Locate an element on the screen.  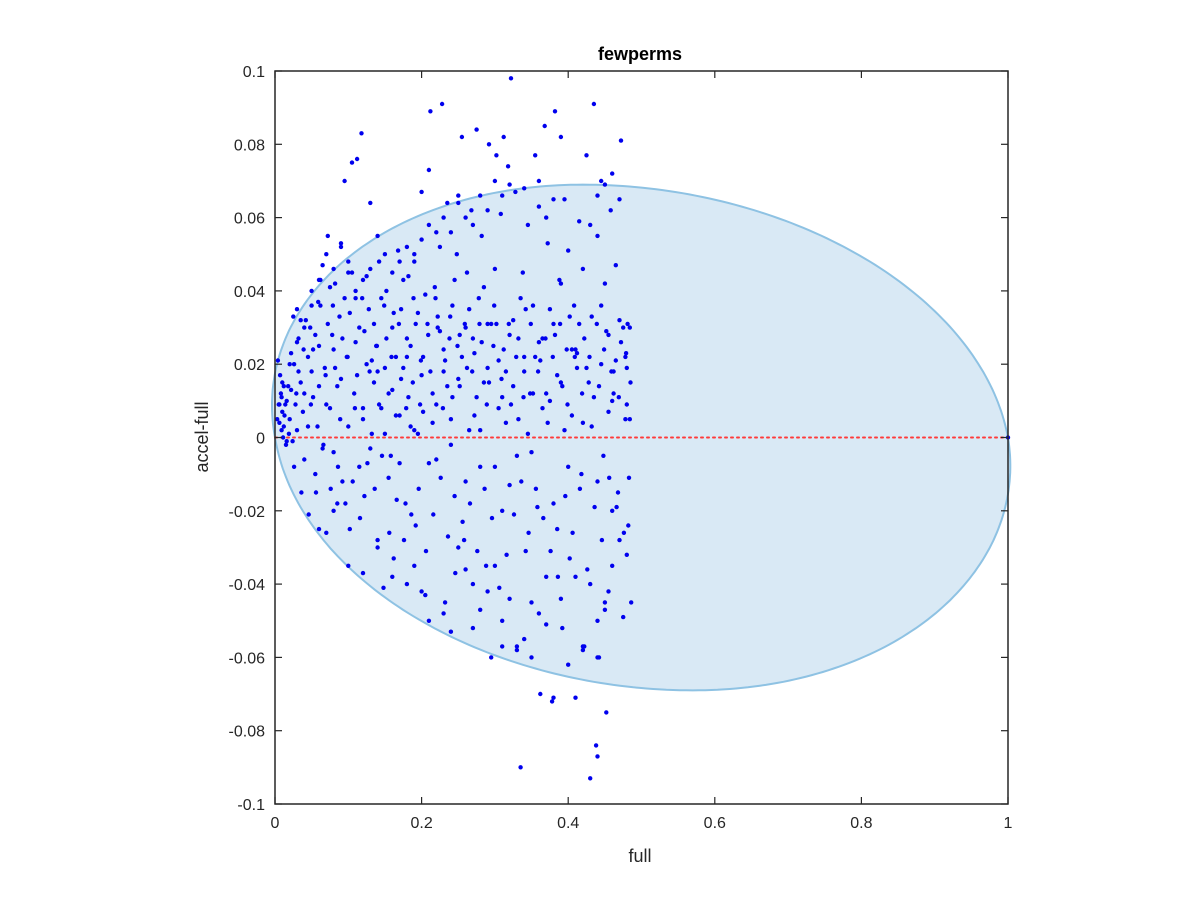
y-tick-label: 0.08 is located at coordinates (249, 145).